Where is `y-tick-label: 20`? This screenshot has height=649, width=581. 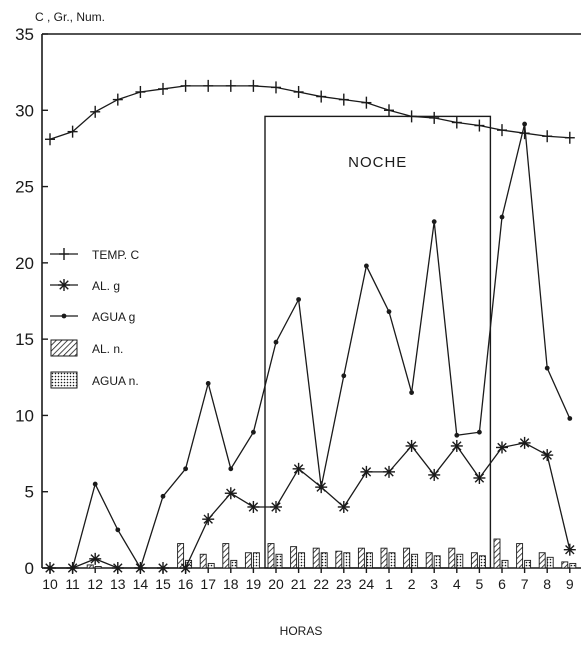 y-tick-label: 20 is located at coordinates (24, 263).